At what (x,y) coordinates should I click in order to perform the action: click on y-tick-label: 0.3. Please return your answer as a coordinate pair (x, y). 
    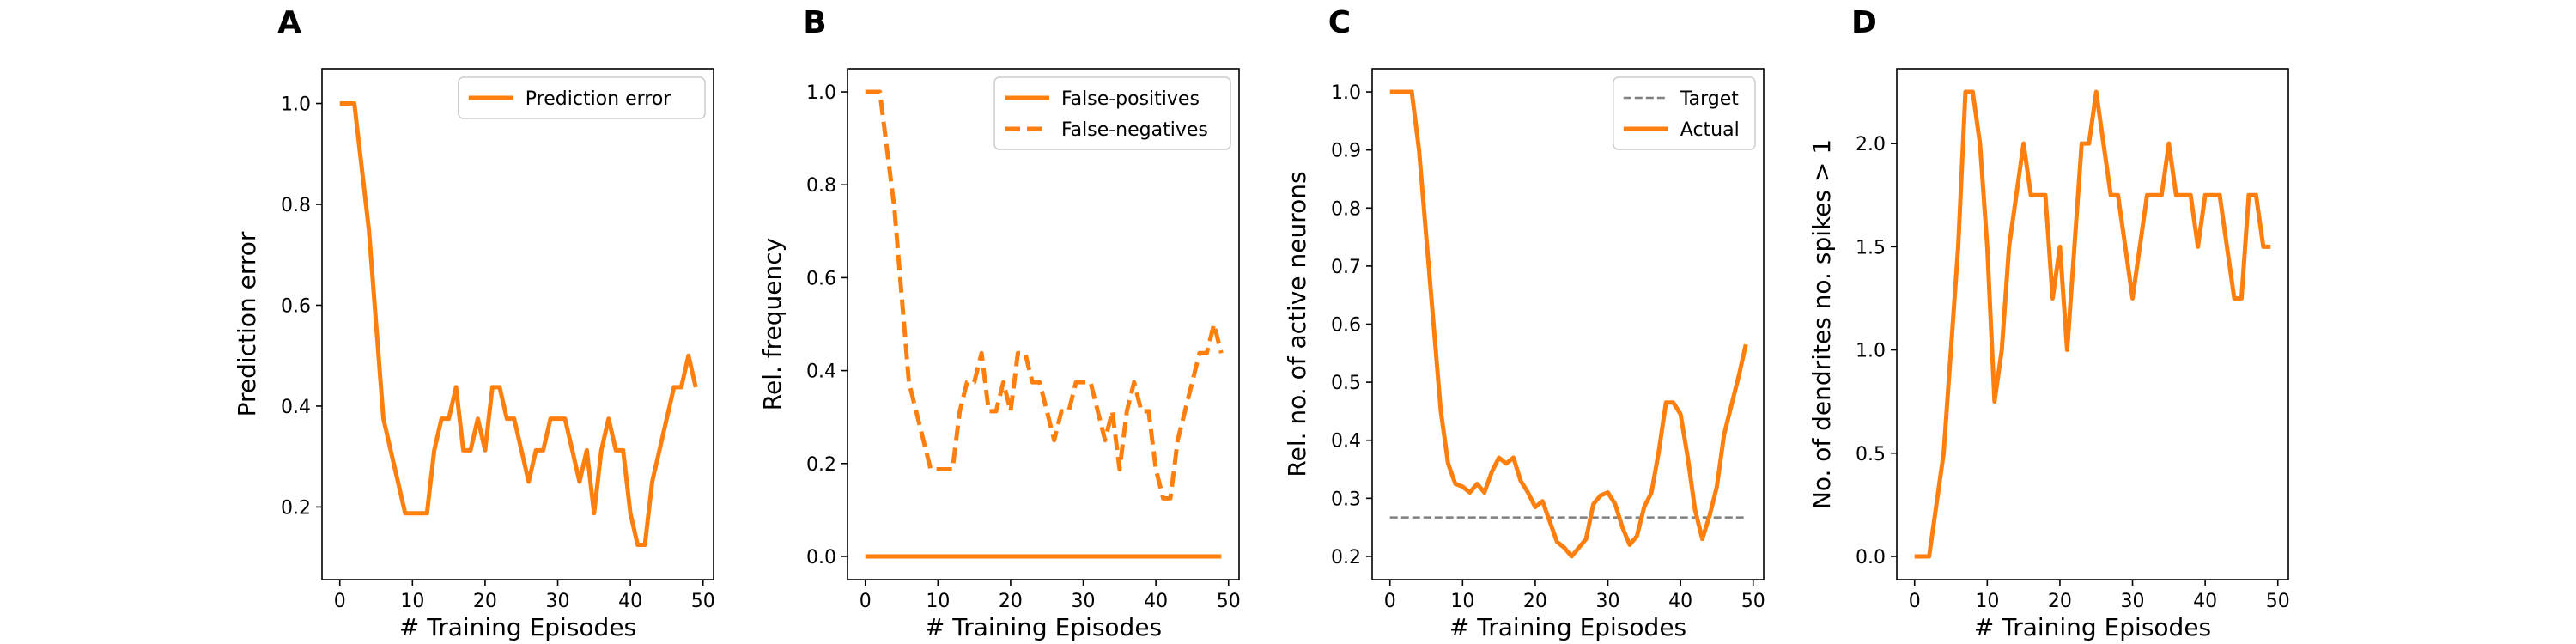
    Looking at the image, I should click on (1346, 499).